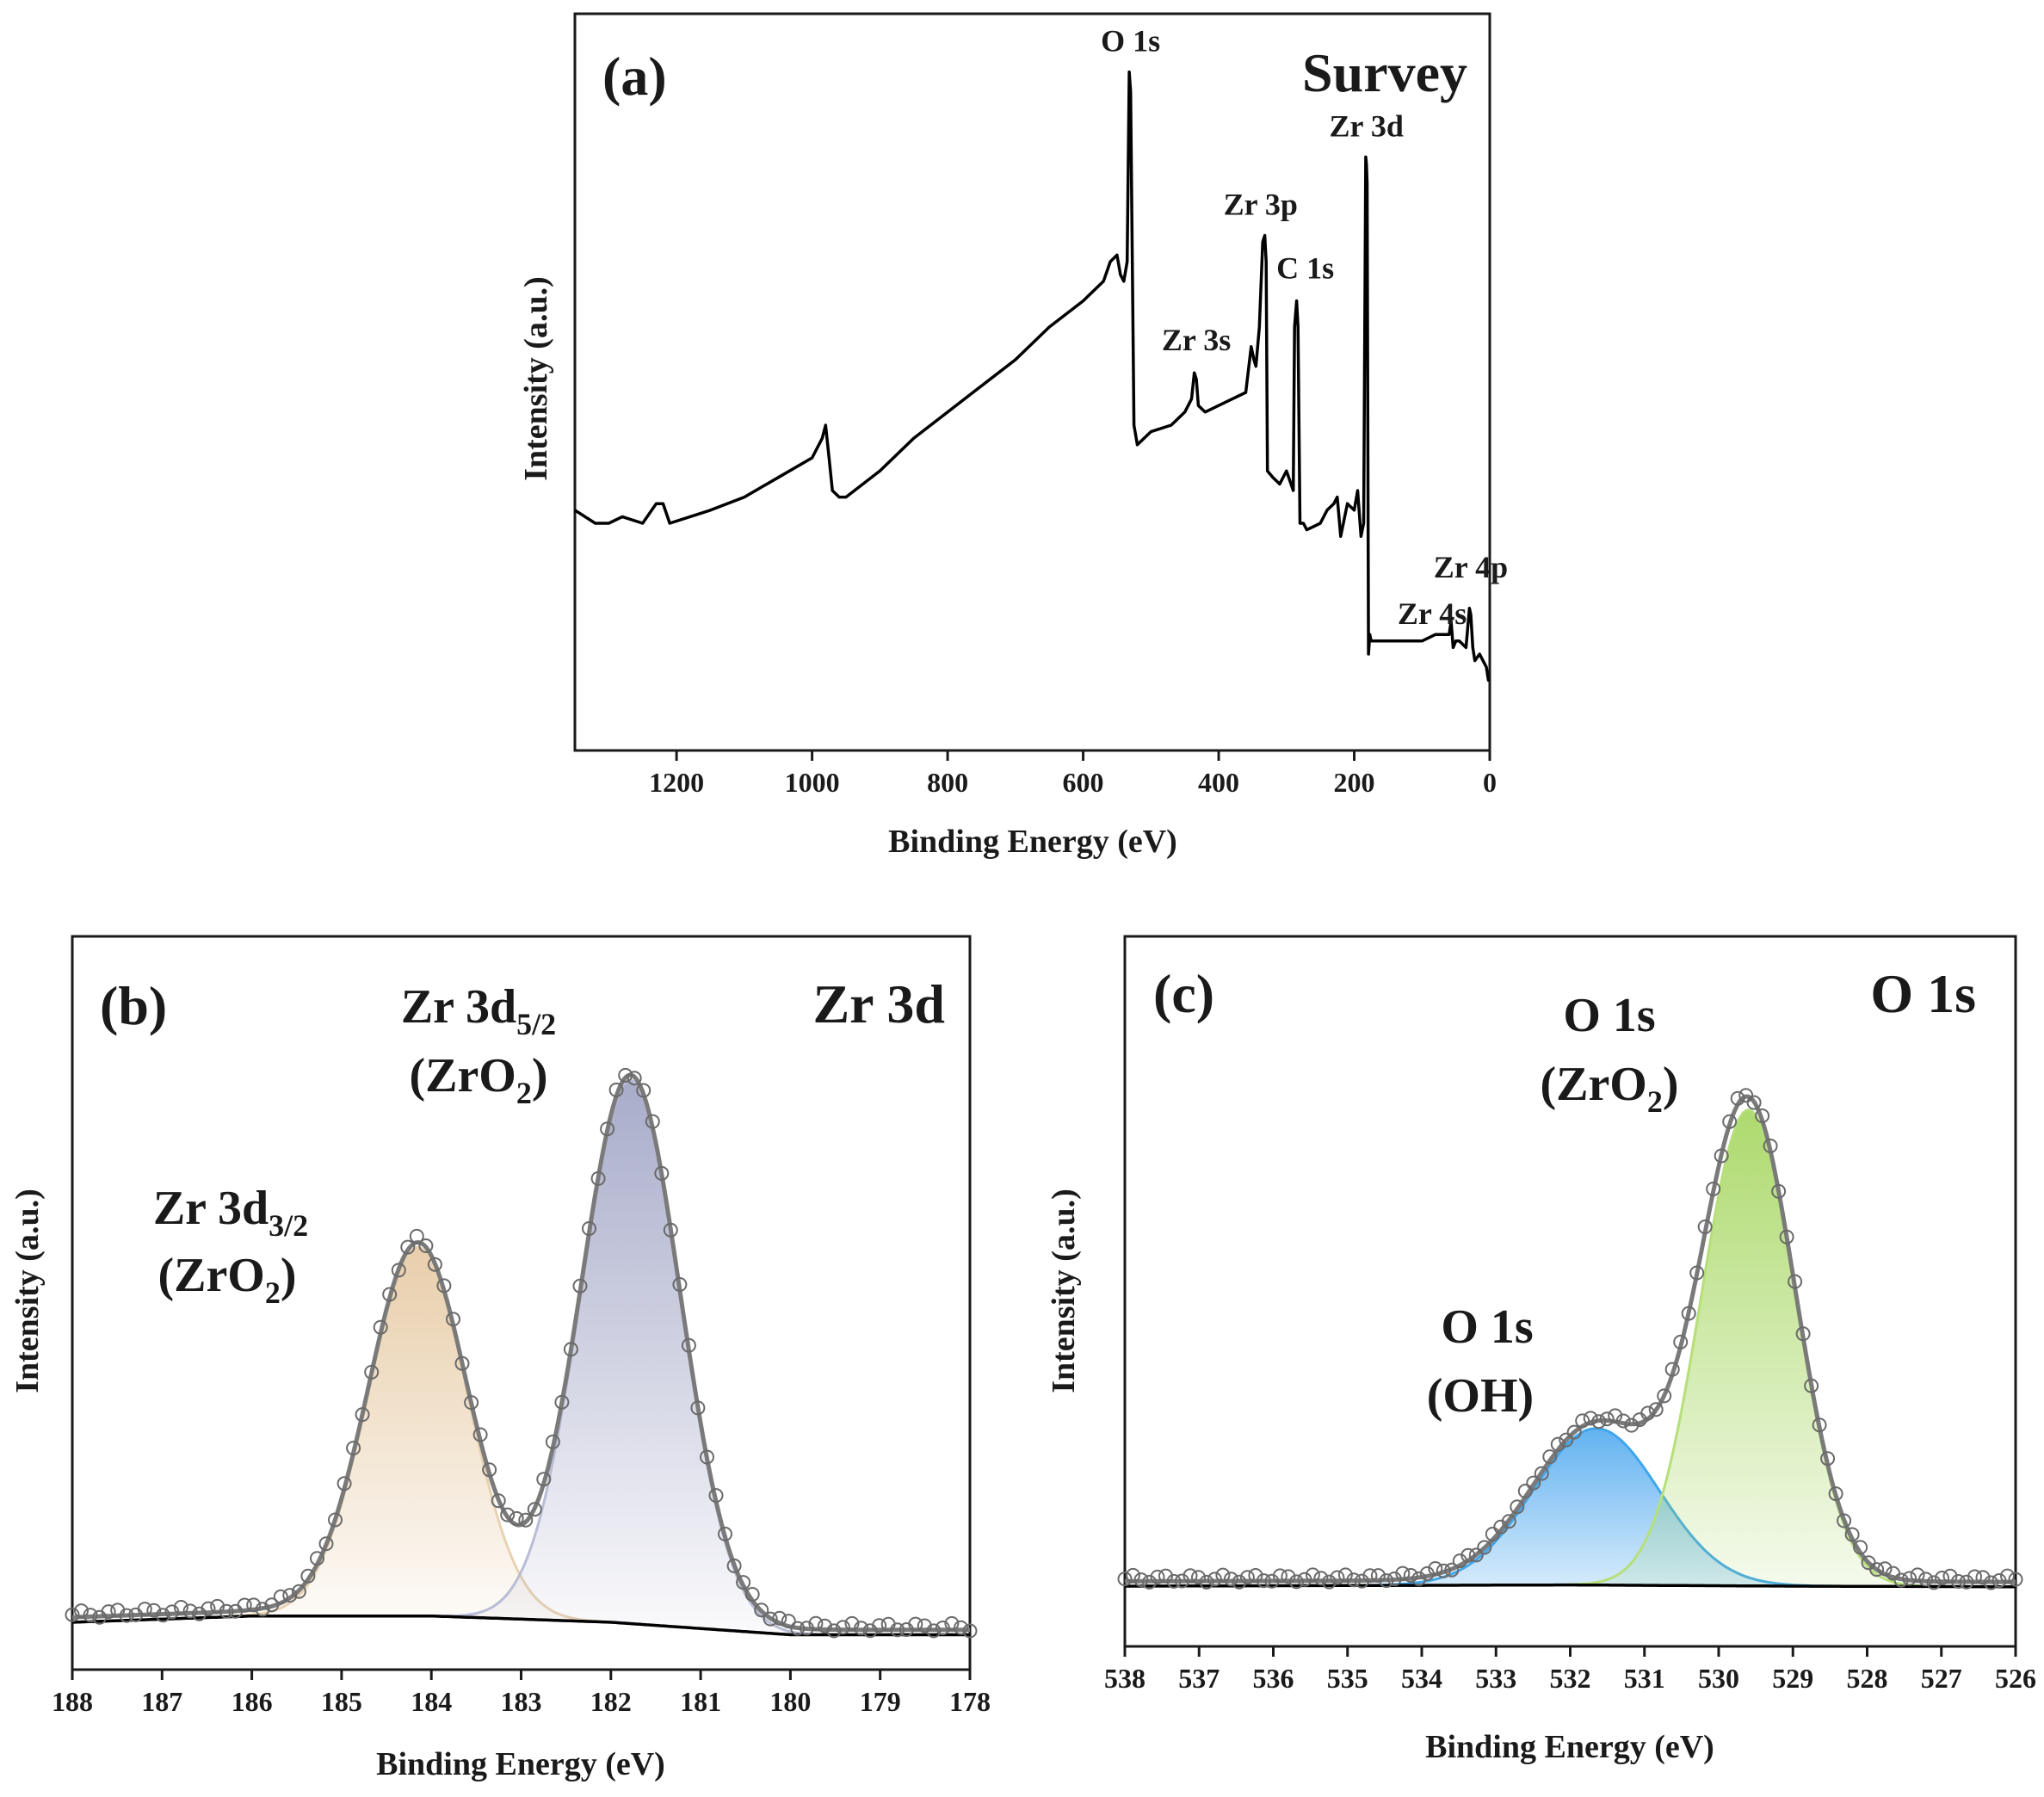 The image size is (2044, 1797). What do you see at coordinates (1609, 1088) in the screenshot?
I see `o1s-zro2-label-line2: (ZrO2)` at bounding box center [1609, 1088].